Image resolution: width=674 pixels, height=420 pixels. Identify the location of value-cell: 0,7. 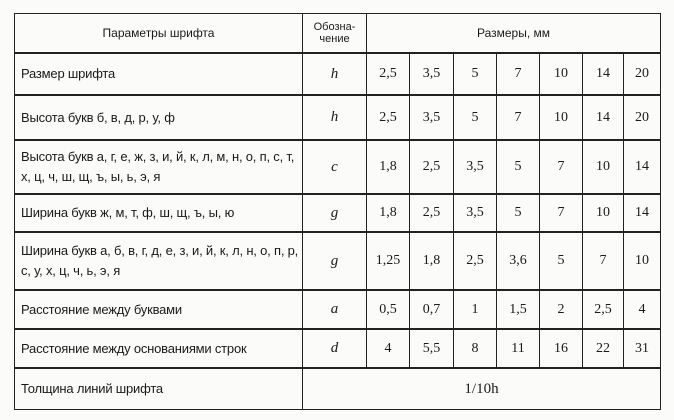
(431, 309).